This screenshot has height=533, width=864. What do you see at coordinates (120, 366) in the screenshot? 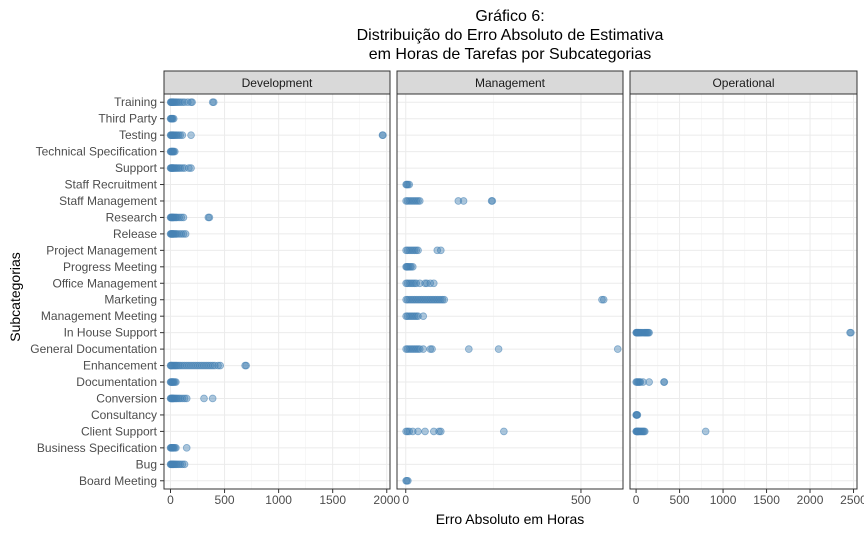
I see `y-tick-label-enhancement: Enhancement` at bounding box center [120, 366].